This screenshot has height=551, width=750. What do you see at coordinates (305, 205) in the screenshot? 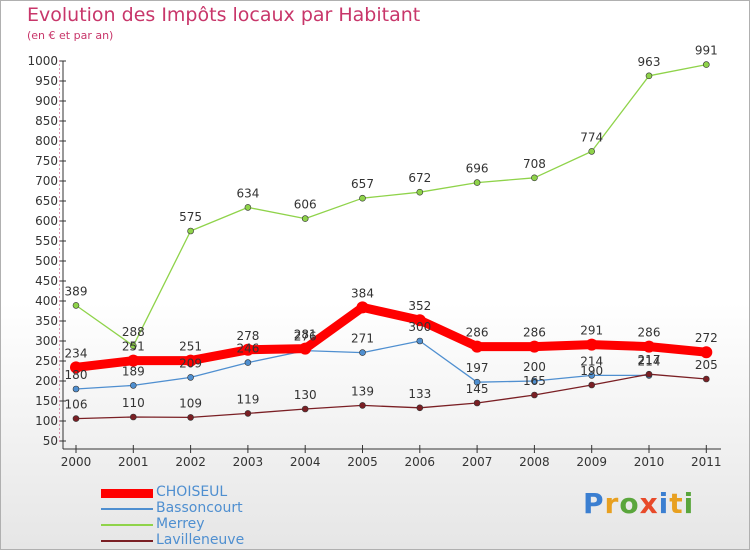
I see `data-label: 606` at bounding box center [305, 205].